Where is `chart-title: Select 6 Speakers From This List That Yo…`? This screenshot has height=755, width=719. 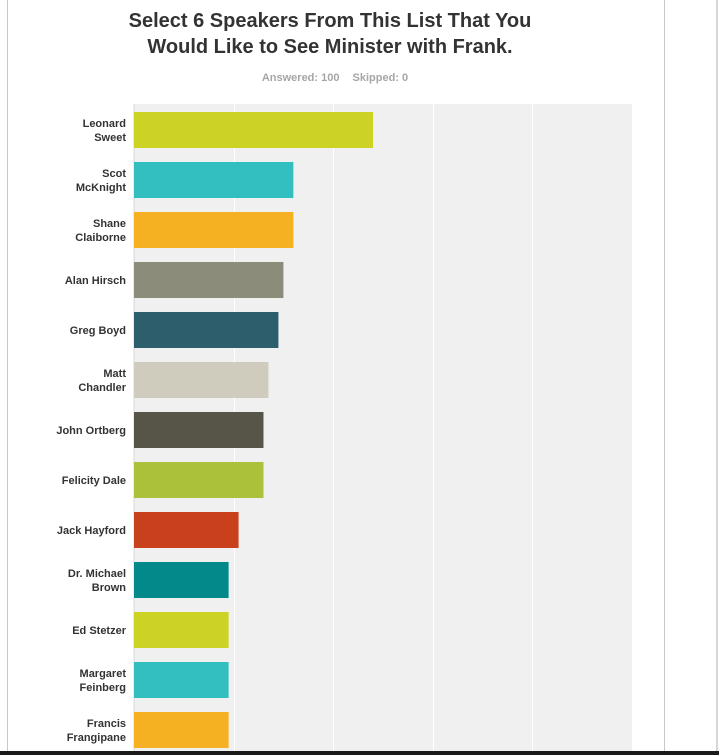 chart-title: Select 6 Speakers From This List That Yo… is located at coordinates (330, 34).